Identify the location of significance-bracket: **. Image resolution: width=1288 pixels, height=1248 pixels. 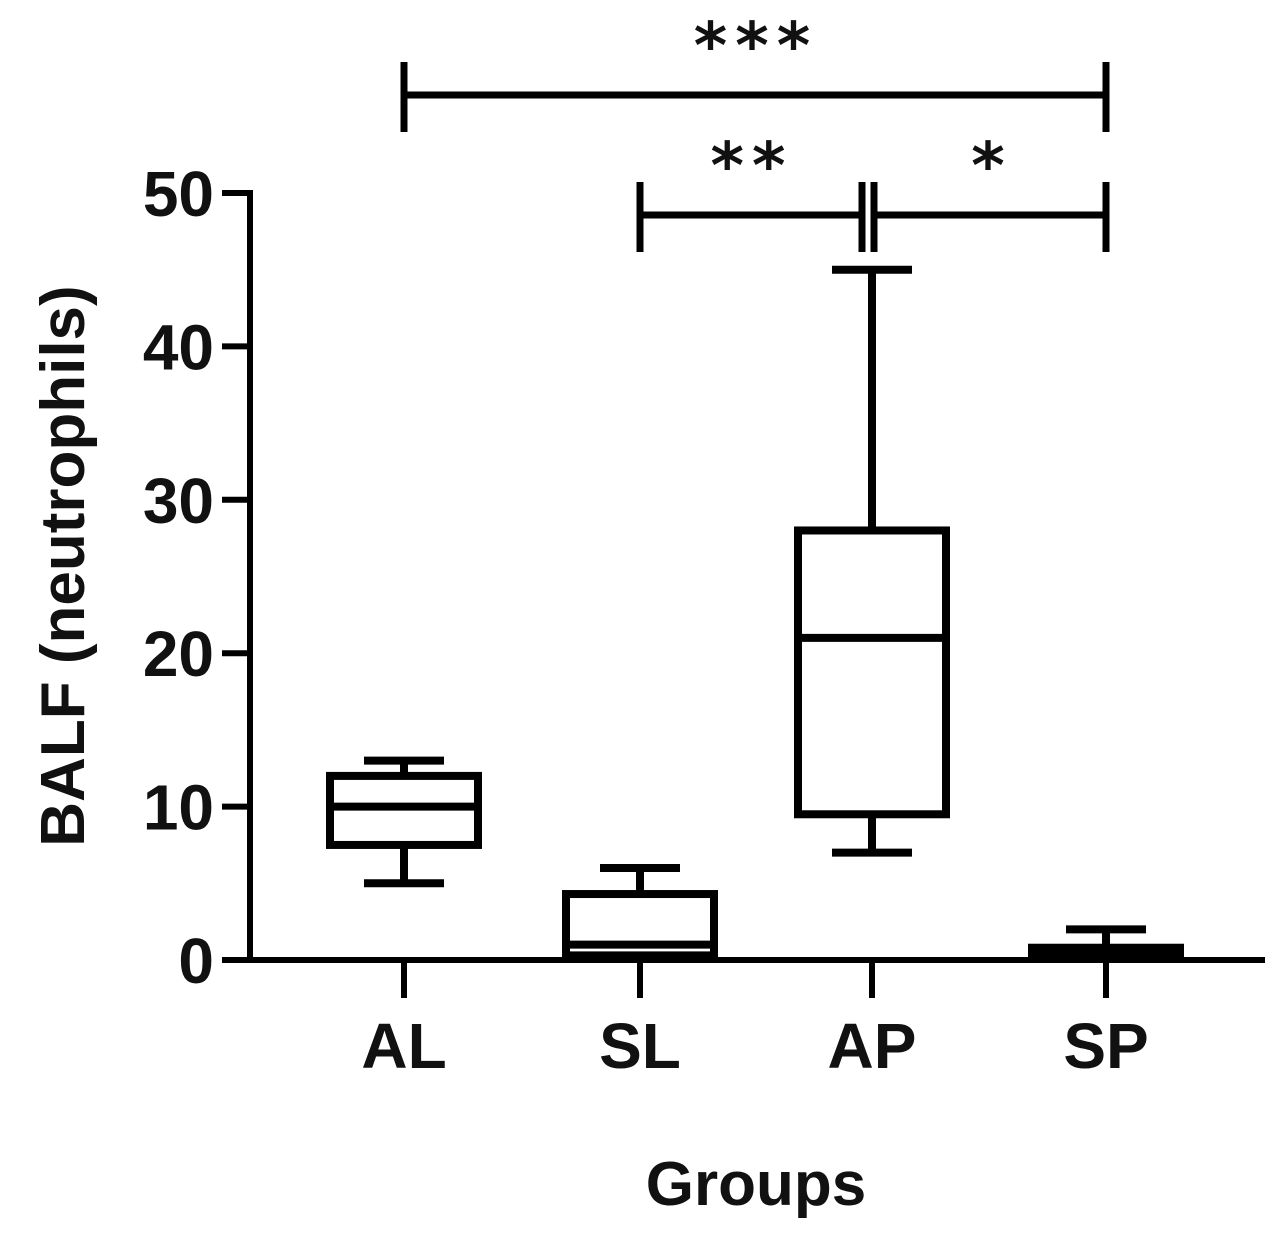
(751, 191).